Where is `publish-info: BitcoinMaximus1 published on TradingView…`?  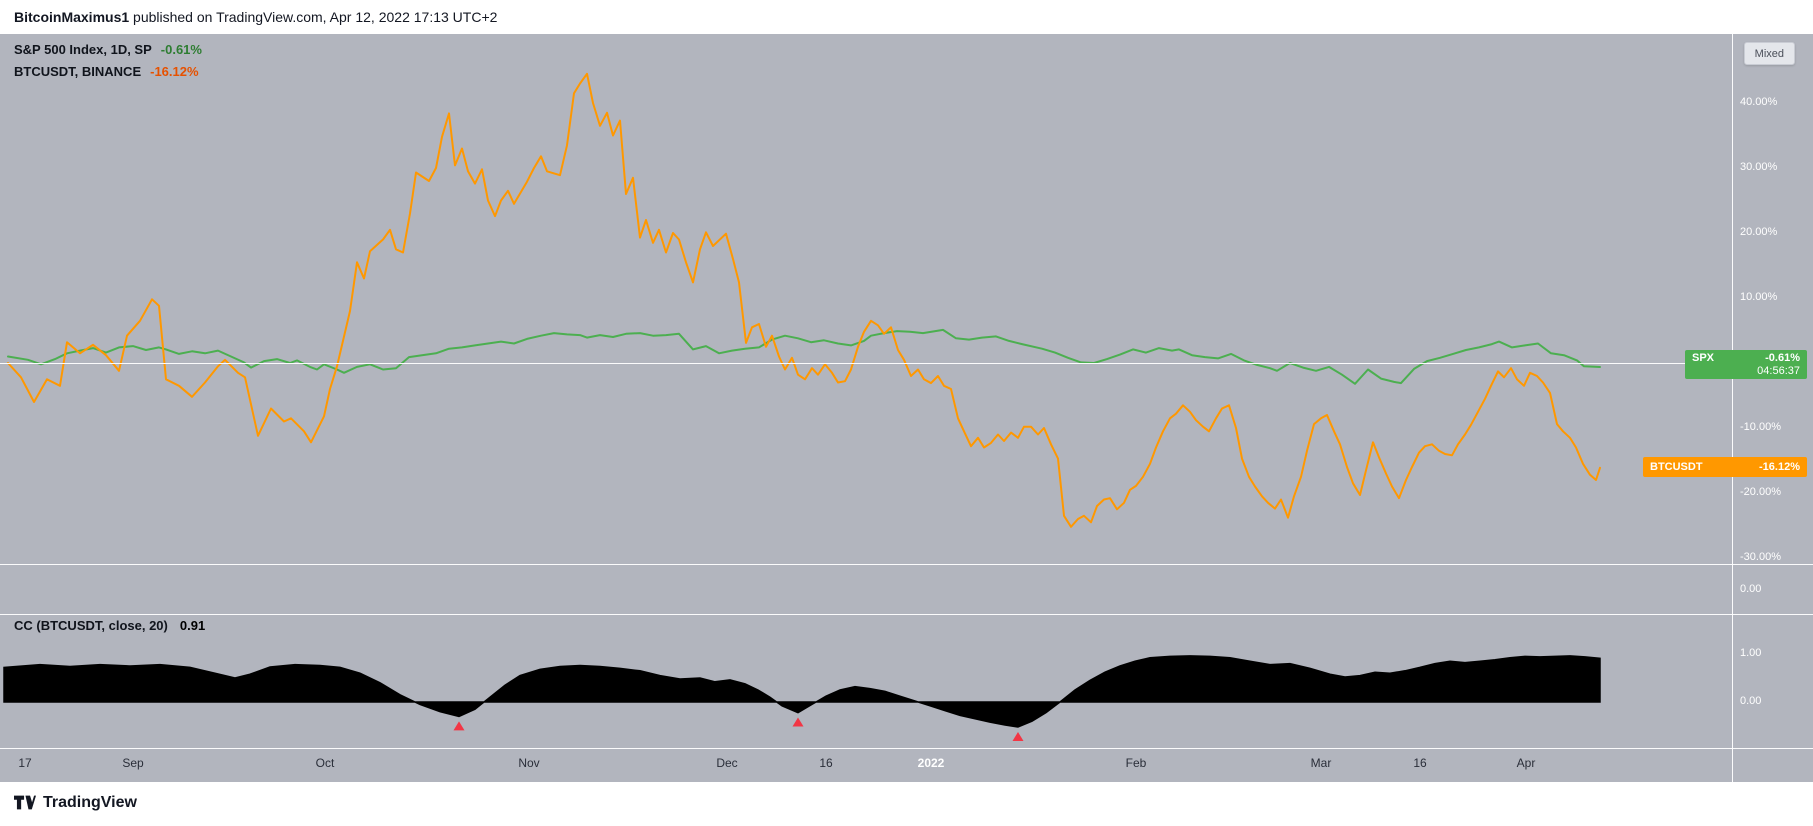 publish-info: BitcoinMaximus1 published on TradingView… is located at coordinates (255, 17).